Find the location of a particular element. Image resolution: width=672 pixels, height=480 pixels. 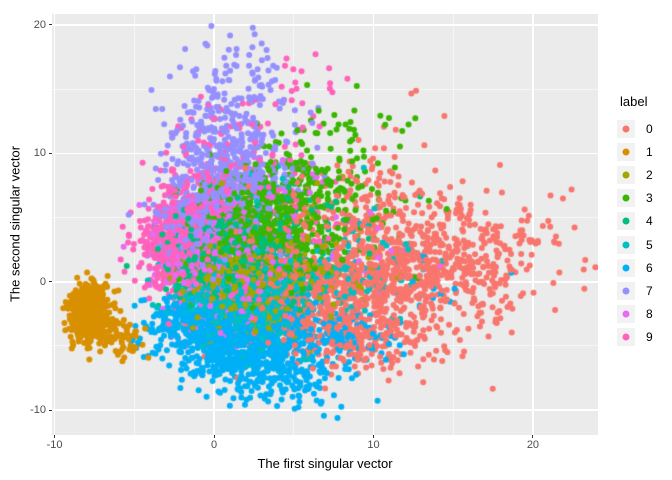

legend-item: 3 is located at coordinates (635, 198).